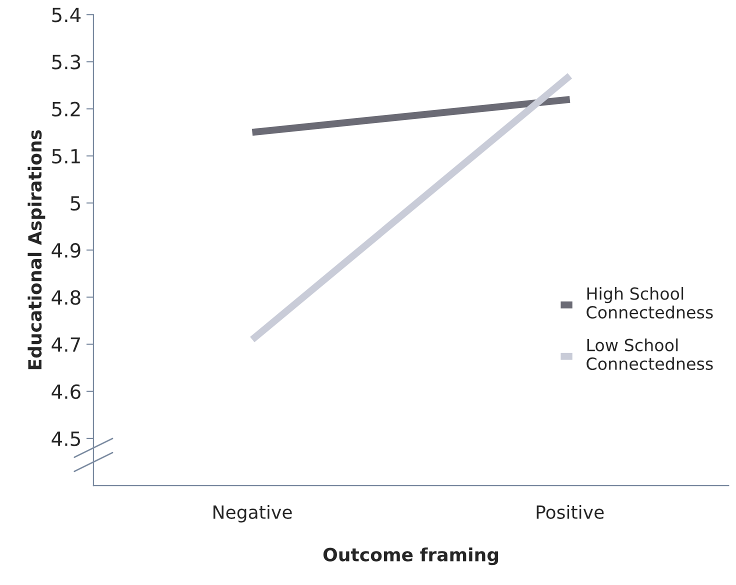 This screenshot has width=736, height=585. Describe the element at coordinates (66, 109) in the screenshot. I see `y-tick-label: 5.2` at that location.